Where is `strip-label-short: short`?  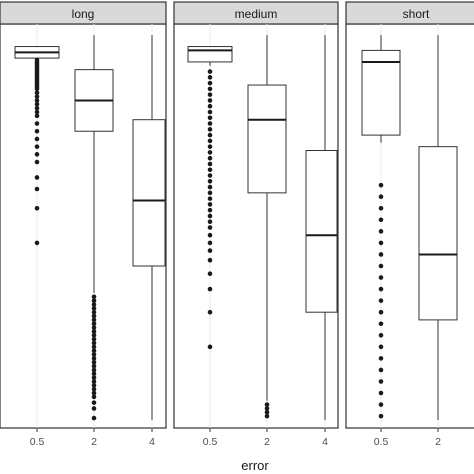 strip-label-short: short is located at coordinates (416, 14).